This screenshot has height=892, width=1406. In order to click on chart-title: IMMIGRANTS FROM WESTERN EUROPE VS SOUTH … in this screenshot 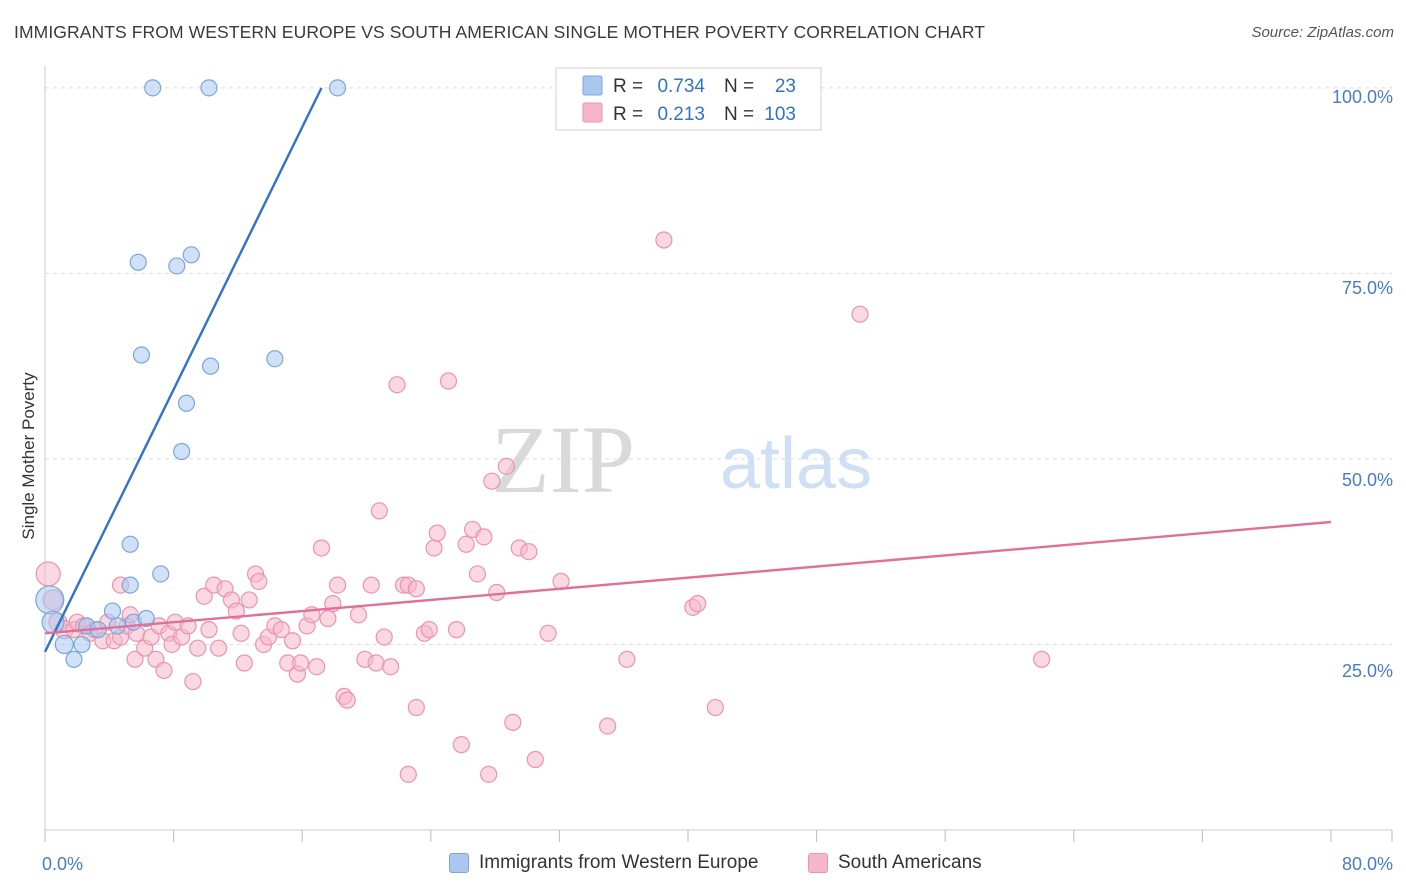, I will do `click(500, 32)`.